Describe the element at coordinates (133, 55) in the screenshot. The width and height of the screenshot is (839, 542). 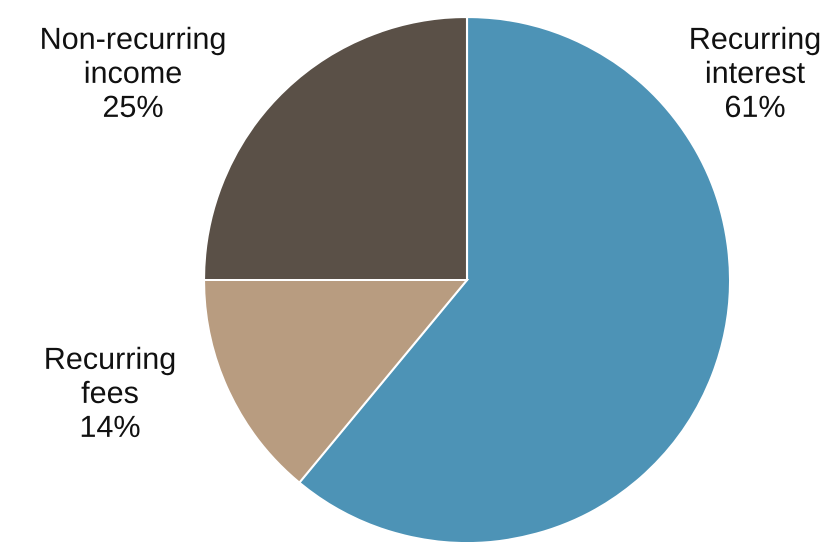
I see `slice-label: Non-recurring income` at that location.